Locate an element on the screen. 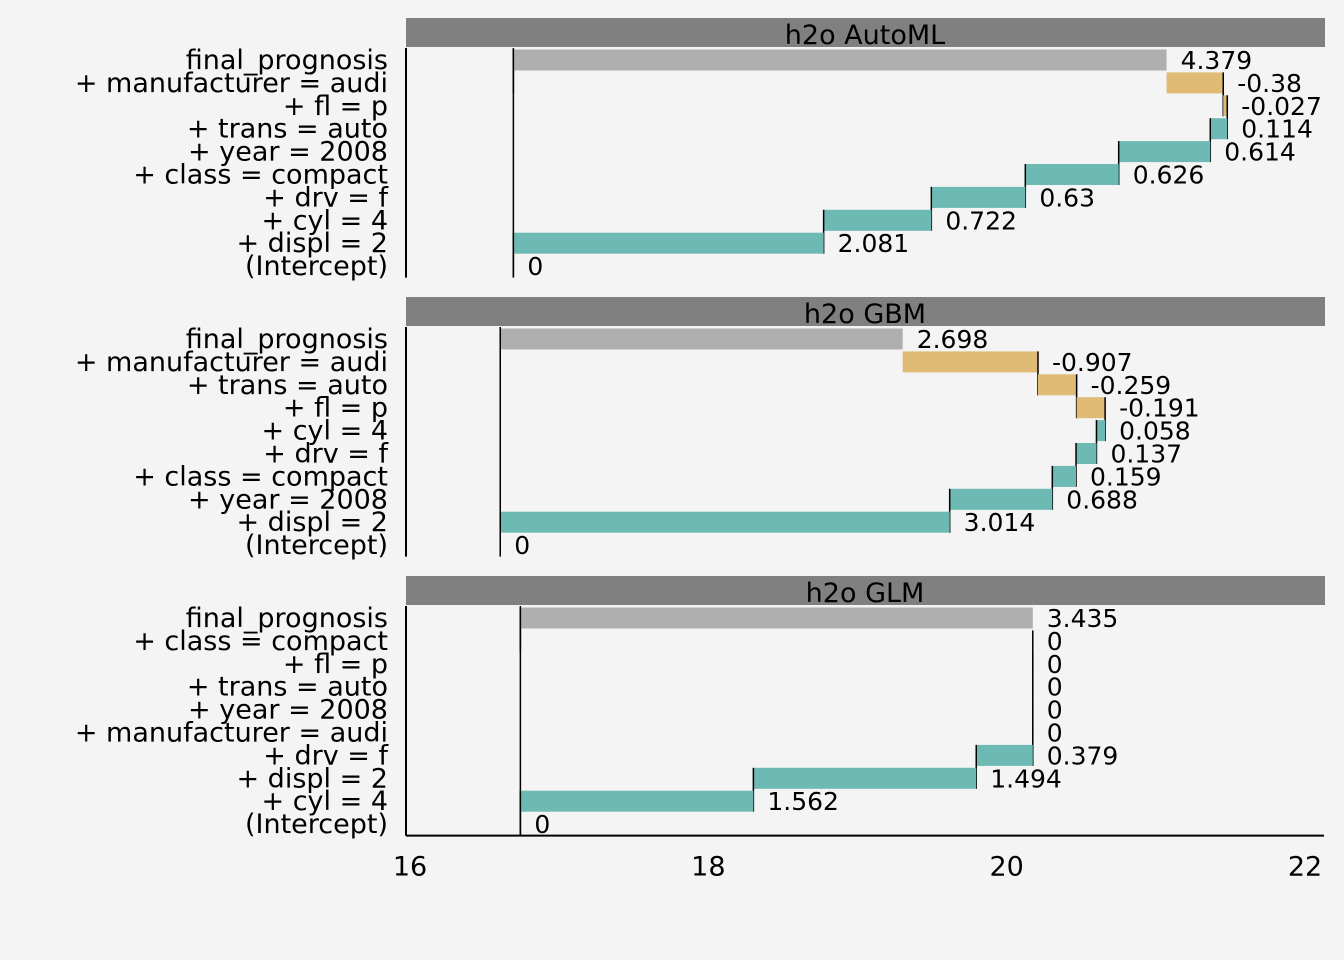  panel-title: h2o GBM is located at coordinates (865, 314).